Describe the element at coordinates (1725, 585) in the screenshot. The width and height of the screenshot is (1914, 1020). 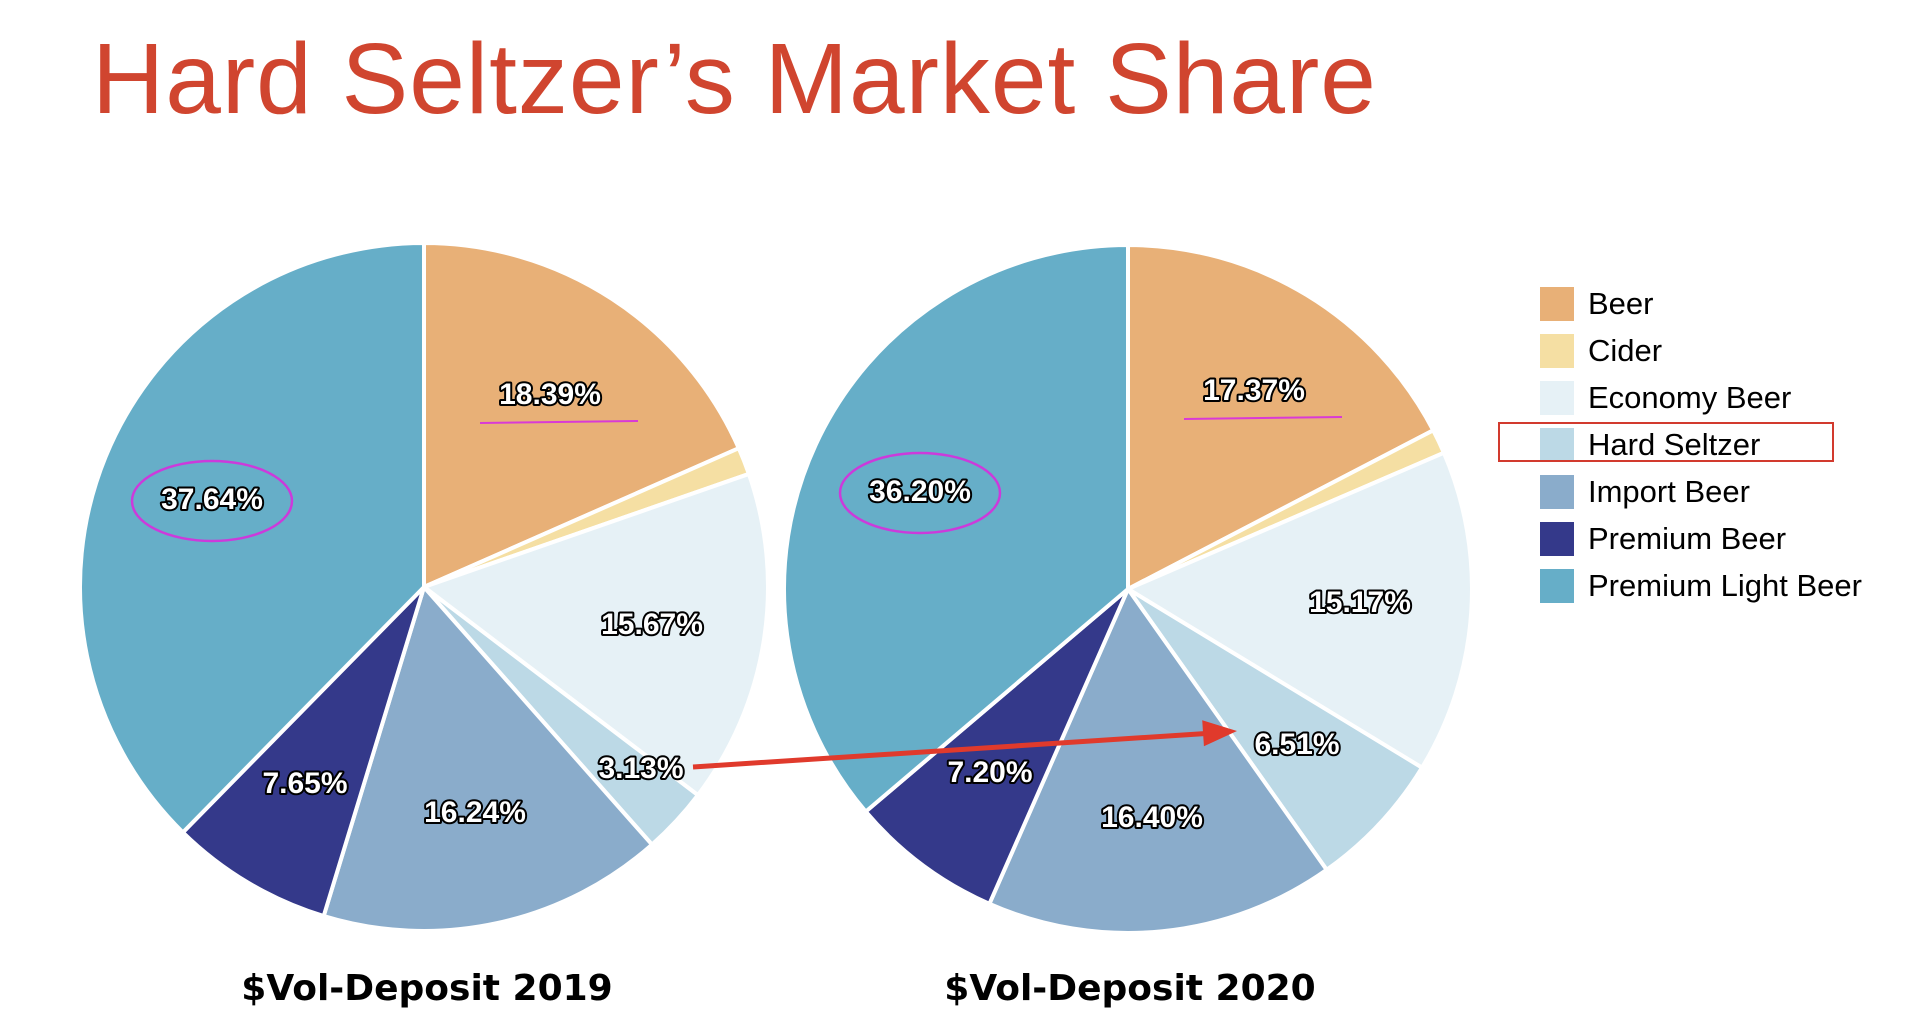
I see `legend-label: Premium Light Beer` at that location.